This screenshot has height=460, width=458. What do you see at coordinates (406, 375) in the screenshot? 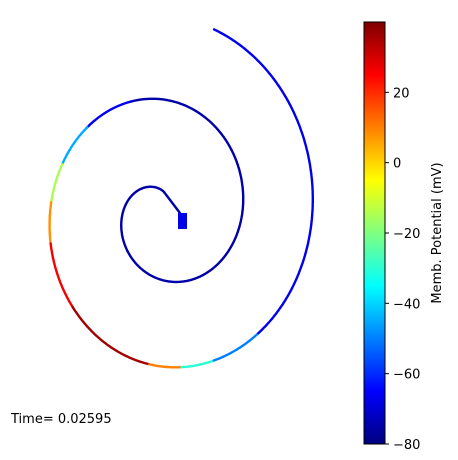
I see `colorbar-tick-label: −60` at bounding box center [406, 375].